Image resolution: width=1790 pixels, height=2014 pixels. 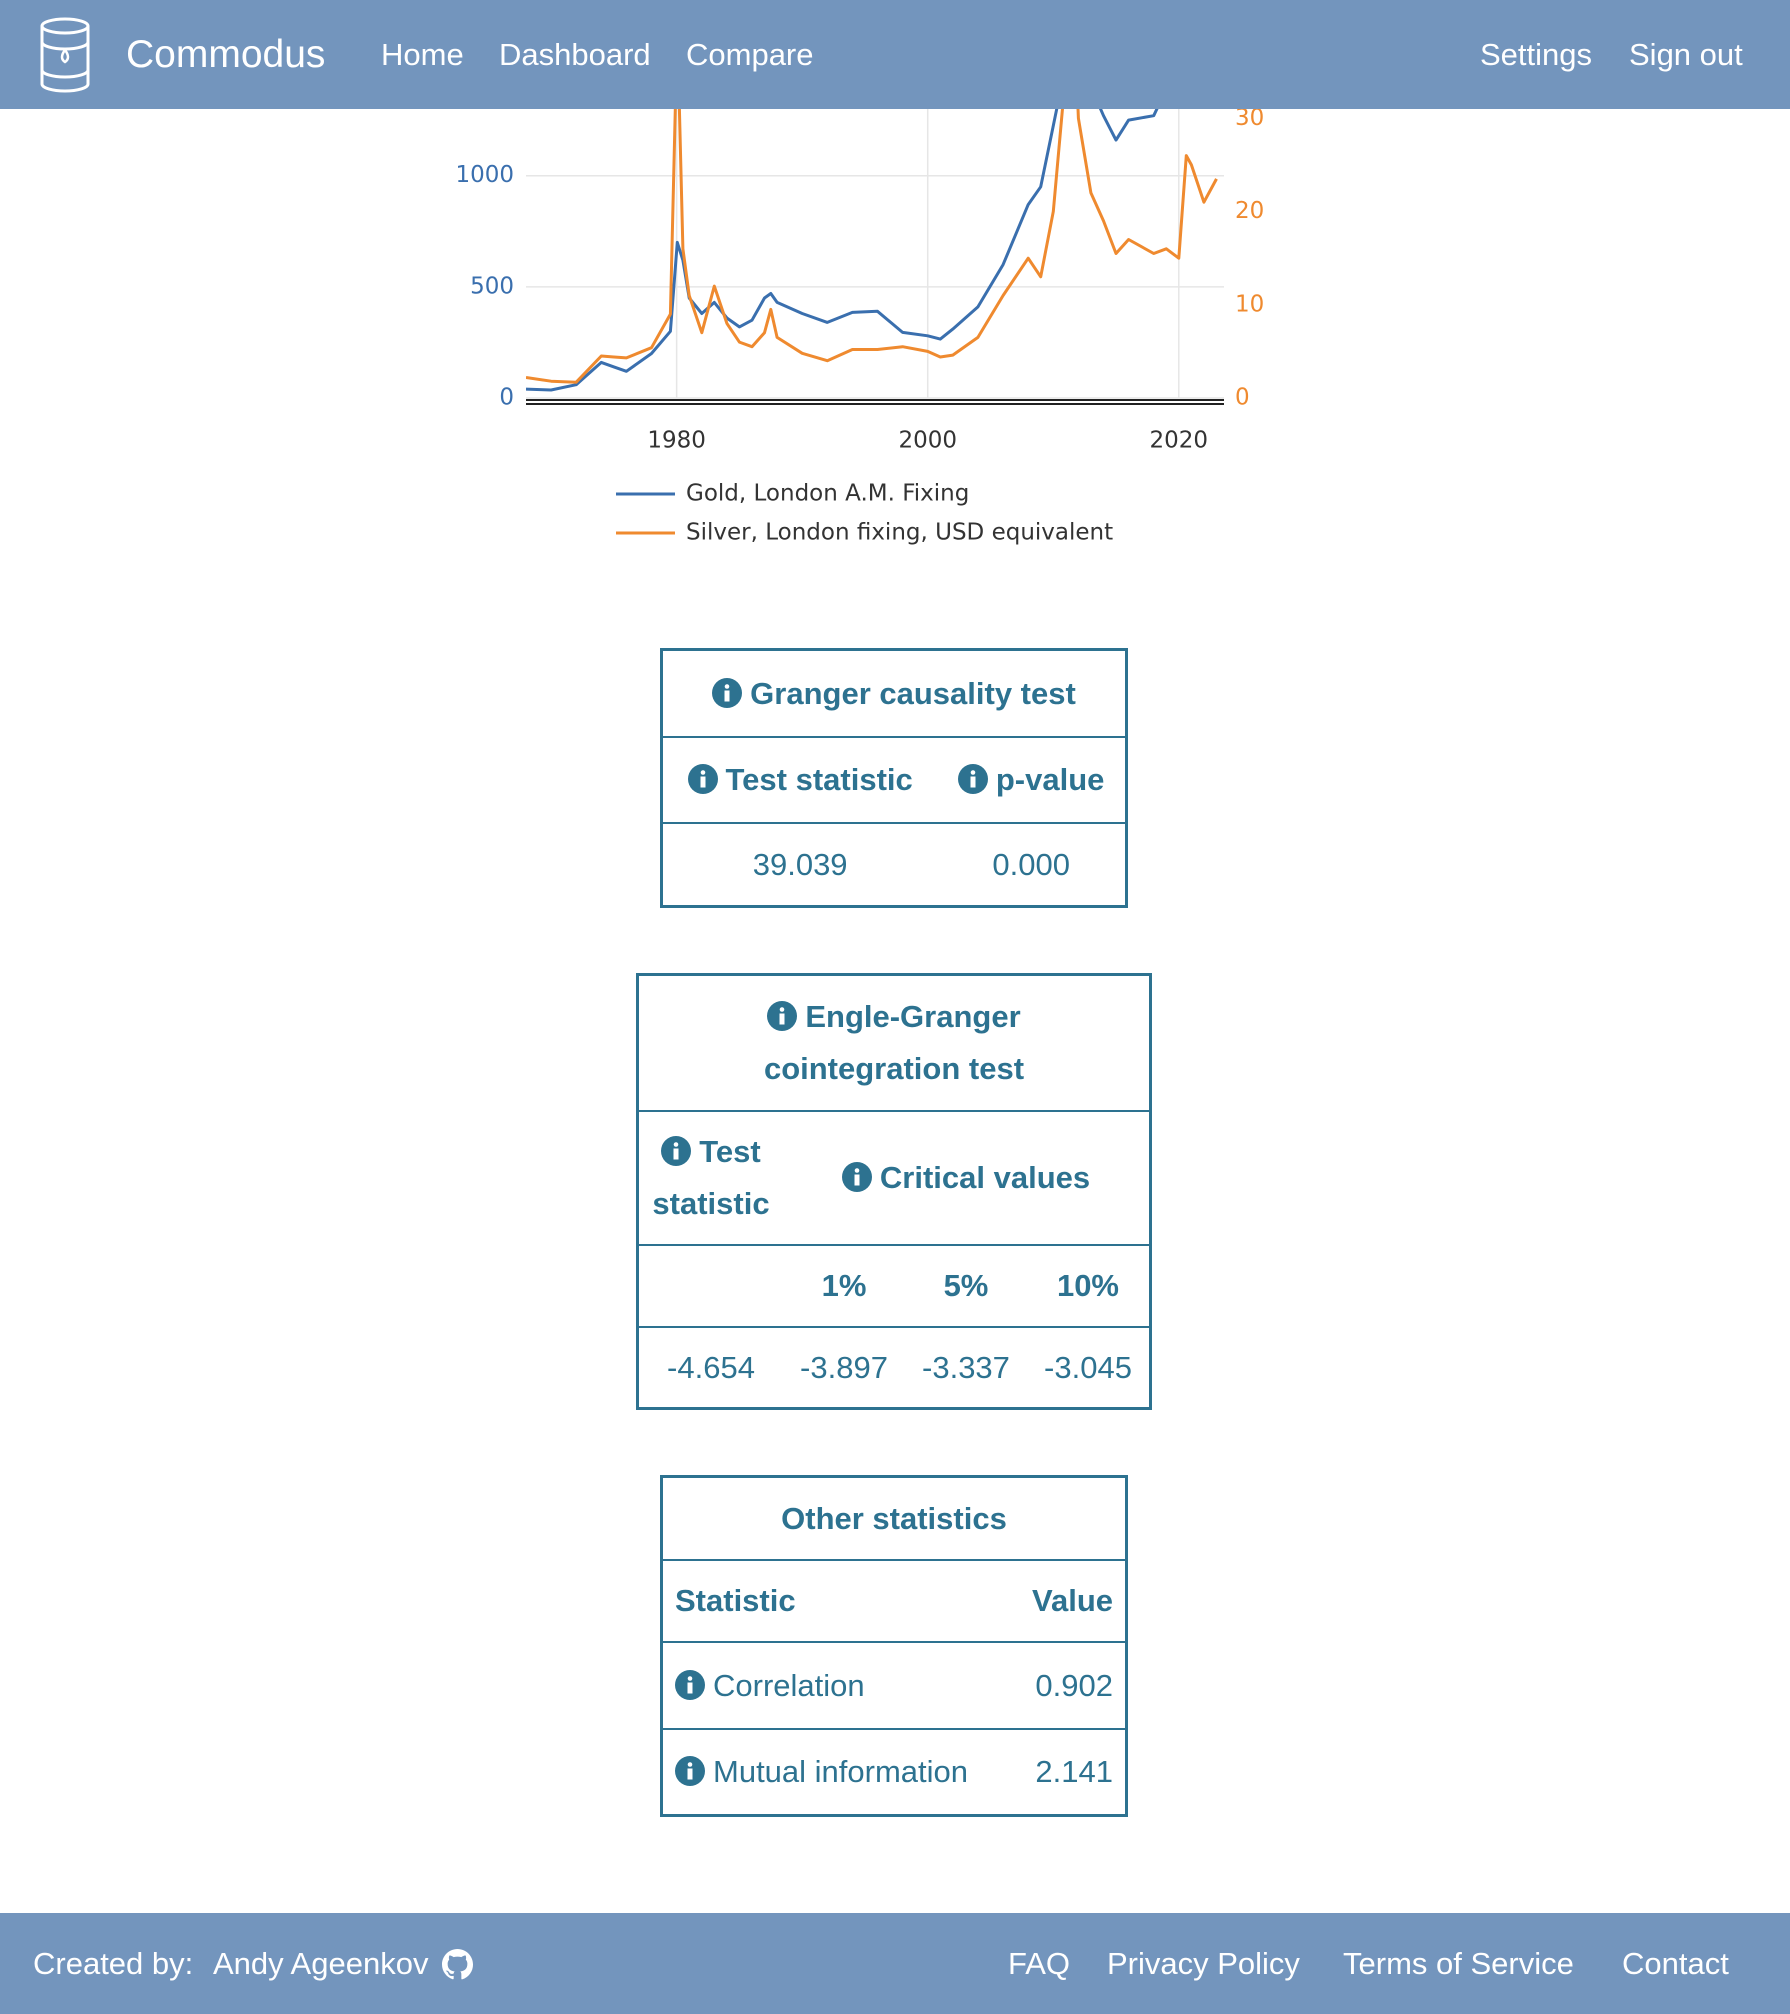 I want to click on footer-link: Terms of Service, so click(x=1458, y=1963).